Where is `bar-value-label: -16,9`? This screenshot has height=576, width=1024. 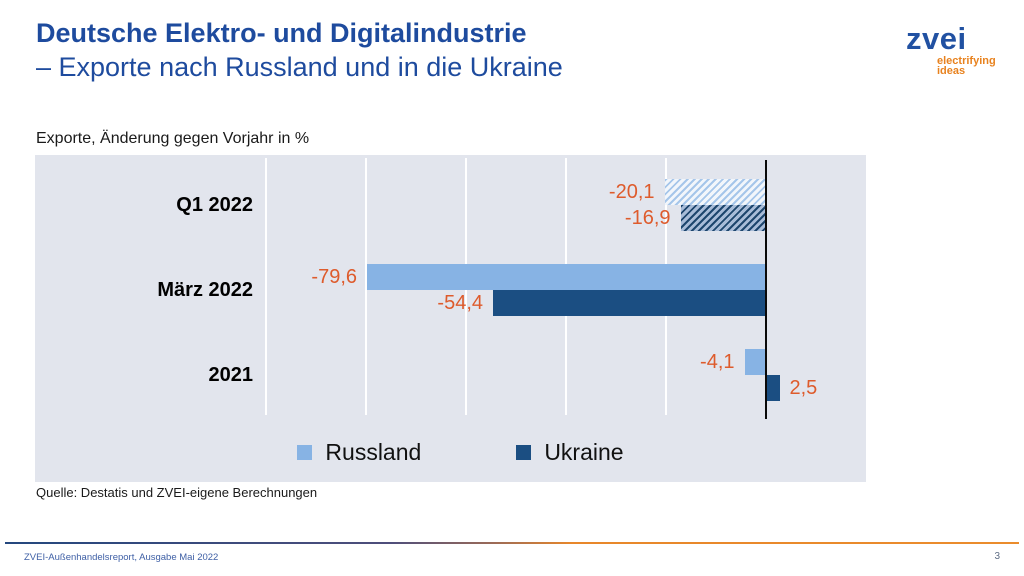
bar-value-label: -16,9 is located at coordinates (647, 218).